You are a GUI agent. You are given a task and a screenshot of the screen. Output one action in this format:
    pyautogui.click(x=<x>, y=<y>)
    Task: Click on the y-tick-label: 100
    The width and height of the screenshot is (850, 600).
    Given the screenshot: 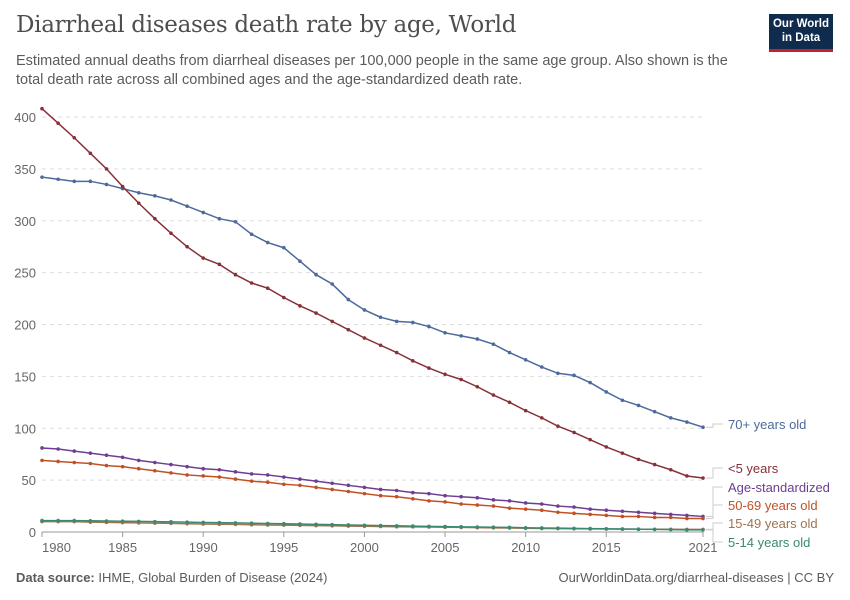 What is the action you would take?
    pyautogui.click(x=25, y=428)
    